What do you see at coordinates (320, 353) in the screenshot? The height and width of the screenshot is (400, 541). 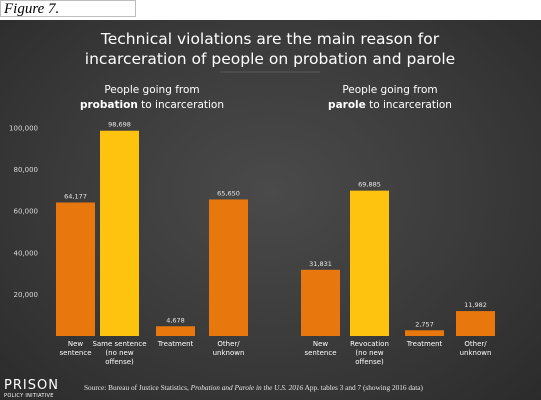 I see `parole-category-label-1: sentence` at bounding box center [320, 353].